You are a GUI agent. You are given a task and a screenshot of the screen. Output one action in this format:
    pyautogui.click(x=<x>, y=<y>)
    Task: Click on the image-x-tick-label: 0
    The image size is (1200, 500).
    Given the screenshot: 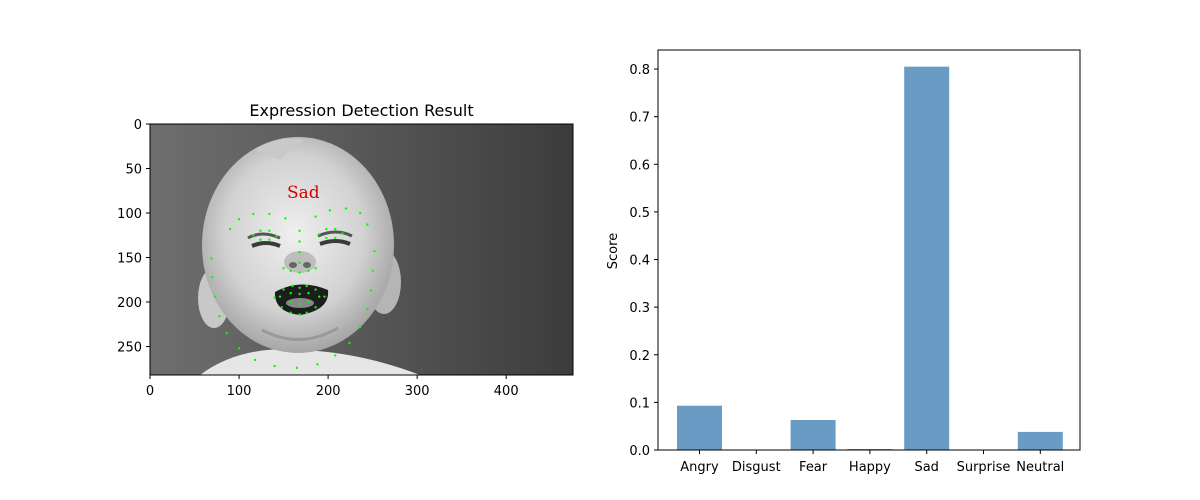 What is the action you would take?
    pyautogui.click(x=150, y=391)
    